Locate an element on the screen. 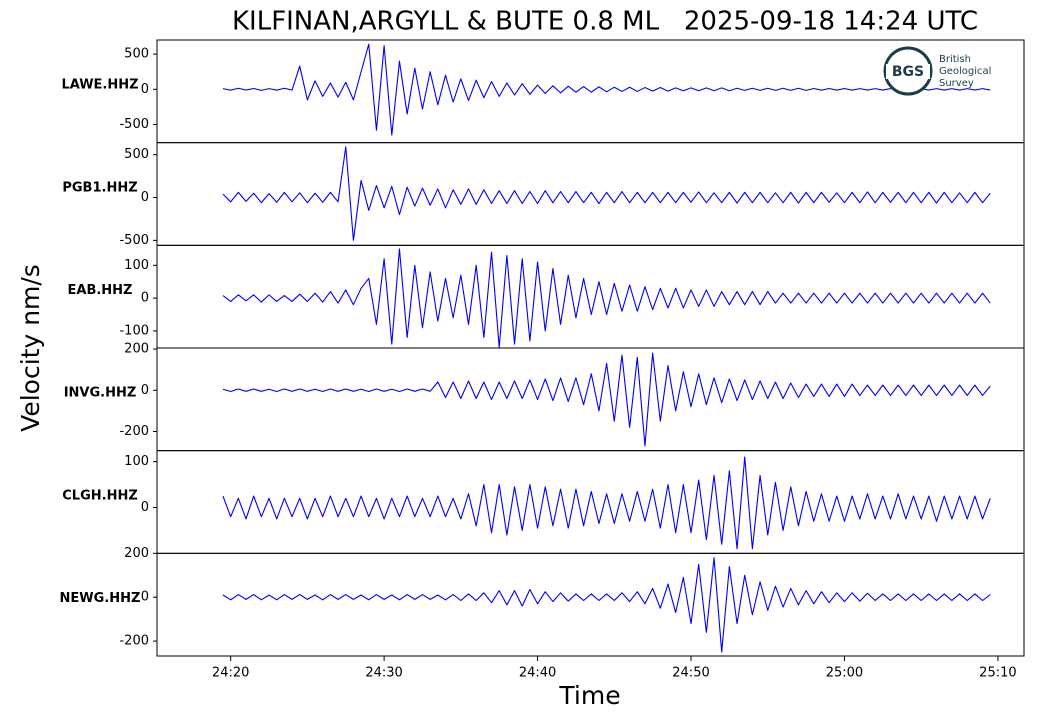 This screenshot has width=1046, height=723. y-axis-label: Velocity nm/s is located at coordinates (30, 348).